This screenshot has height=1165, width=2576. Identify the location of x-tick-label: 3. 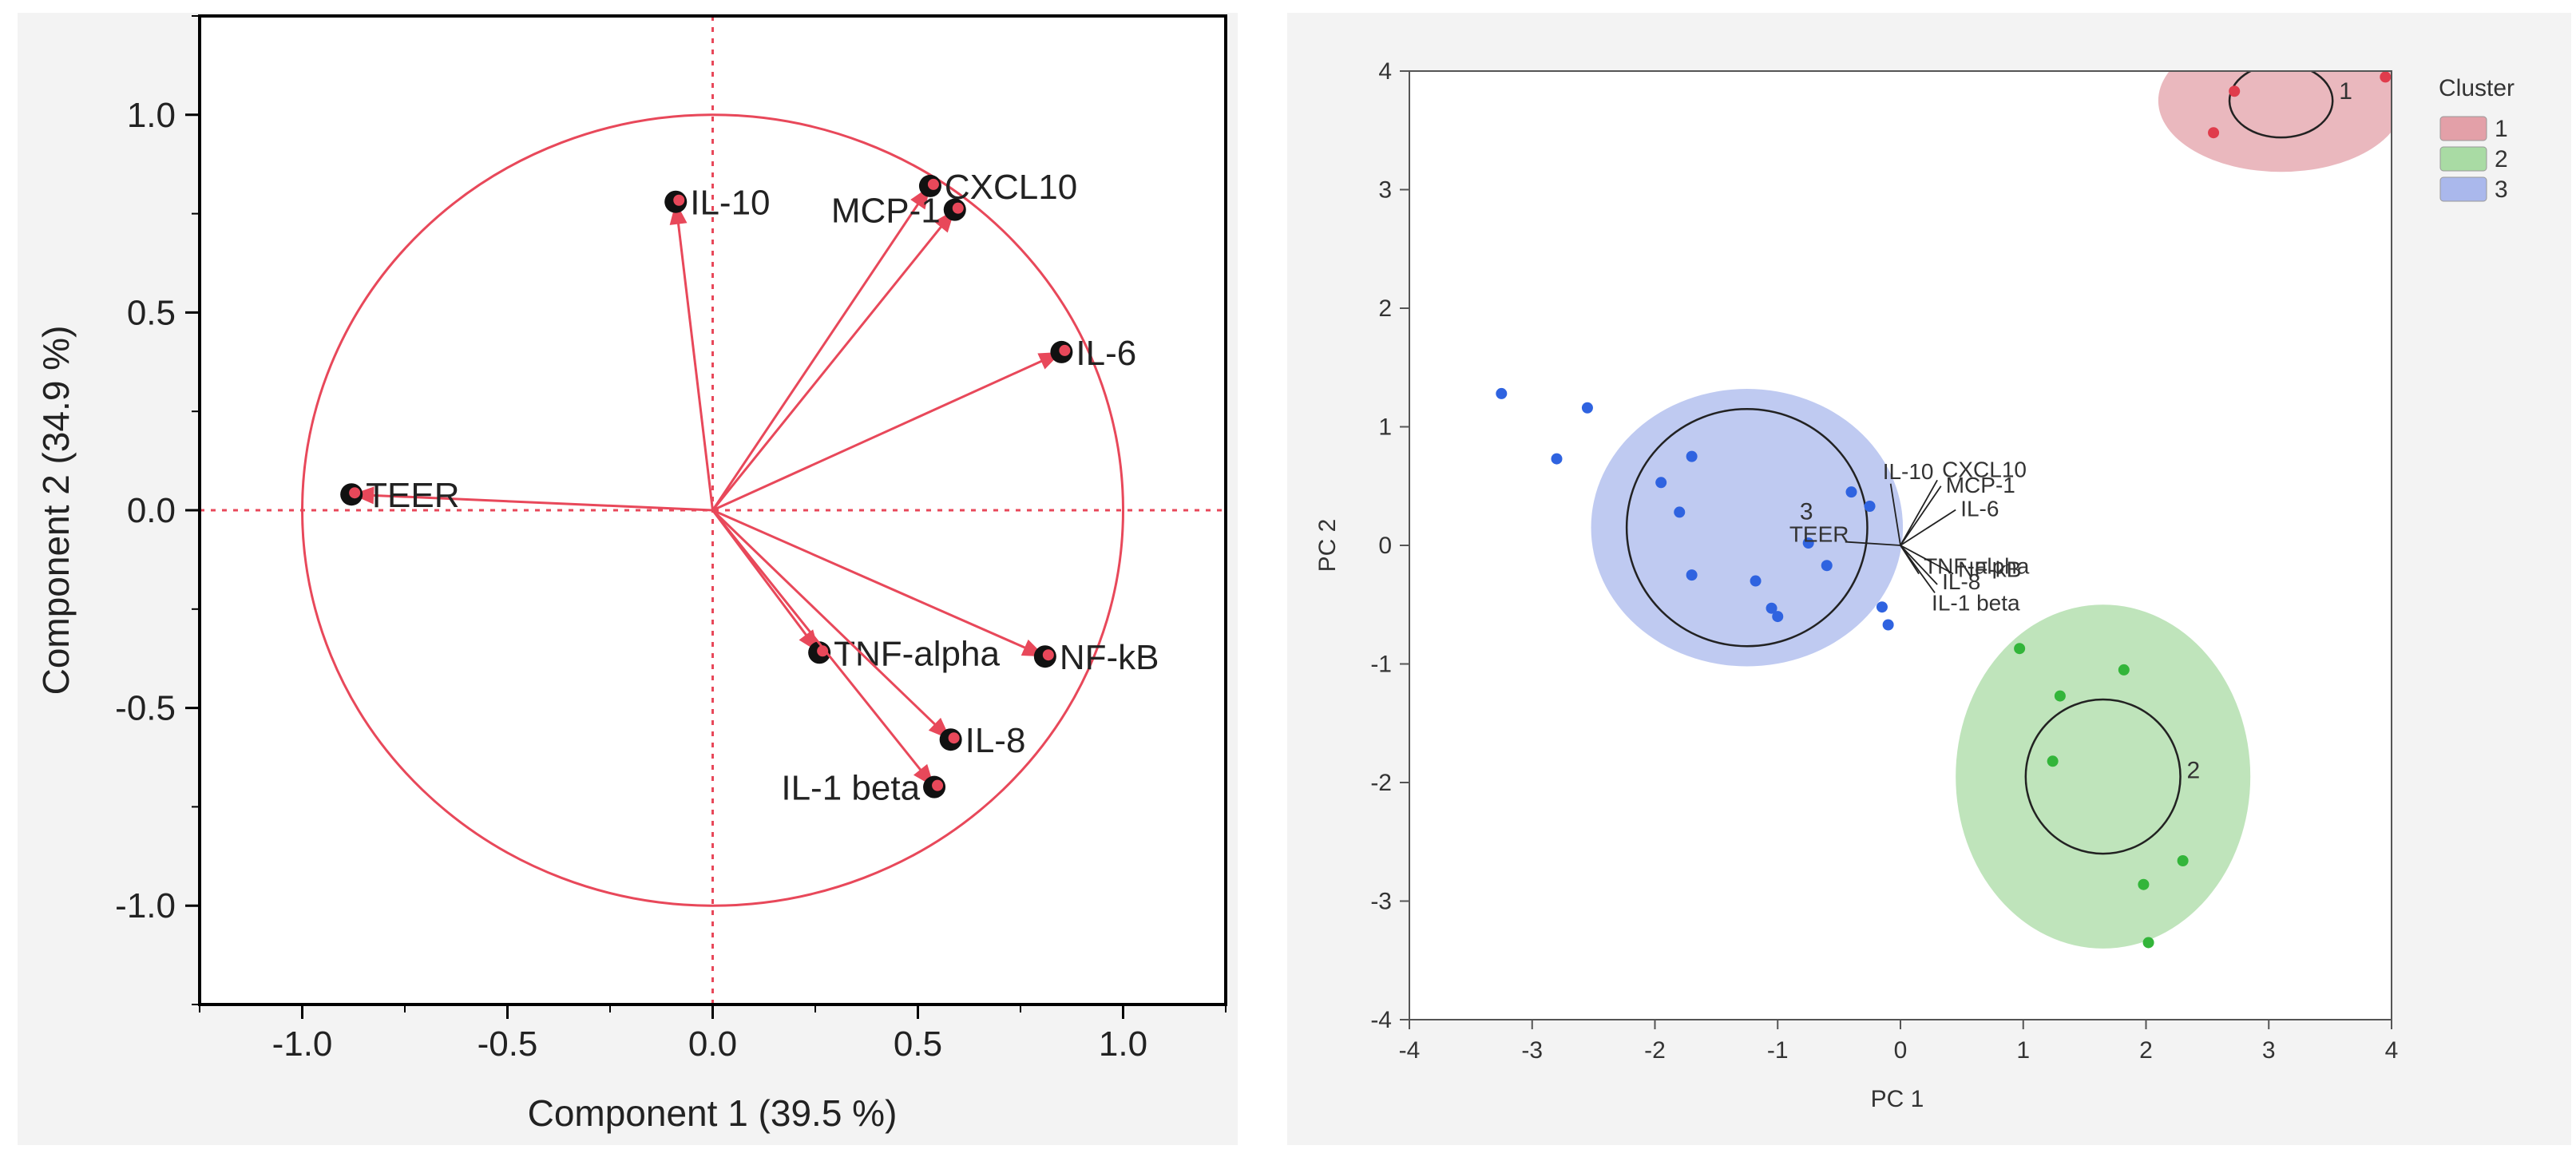
(2269, 1050).